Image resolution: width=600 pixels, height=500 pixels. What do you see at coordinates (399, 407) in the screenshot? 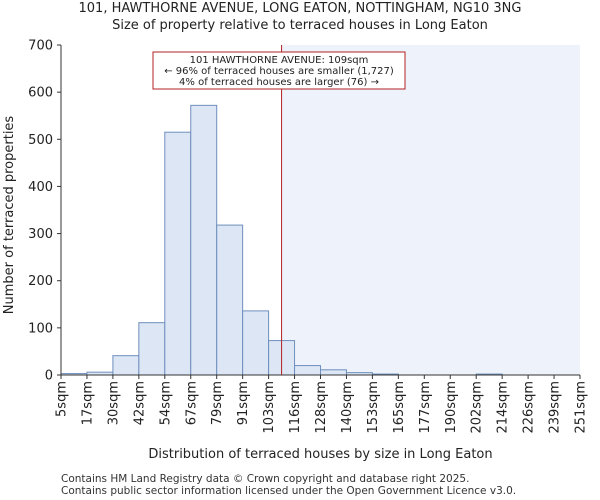
I see `x-tick-label: 165sqm` at bounding box center [399, 407].